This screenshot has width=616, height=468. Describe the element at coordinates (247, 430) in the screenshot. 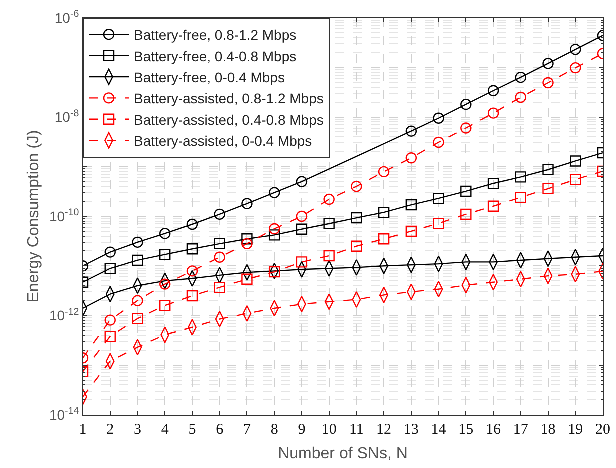

I see `x-tick-label: 7` at that location.